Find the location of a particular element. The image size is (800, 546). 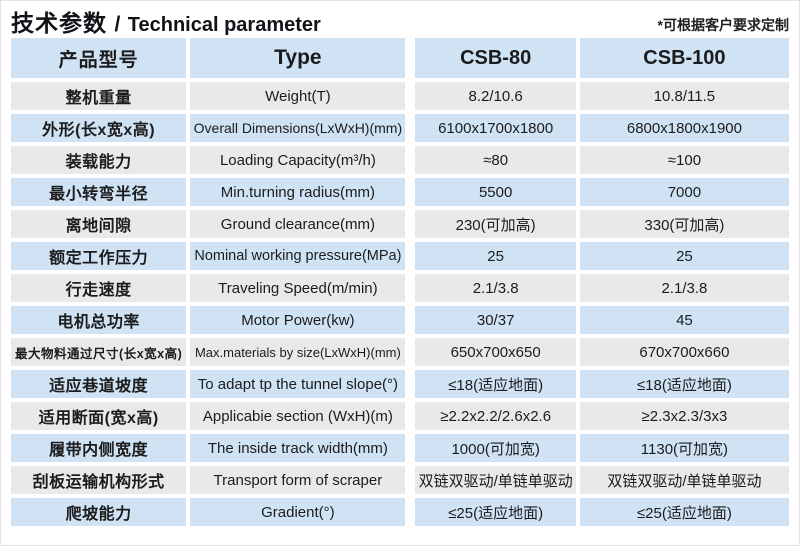

value-csb80-cell: ≥2.2x2.2/2.6x2.6 is located at coordinates (495, 416).